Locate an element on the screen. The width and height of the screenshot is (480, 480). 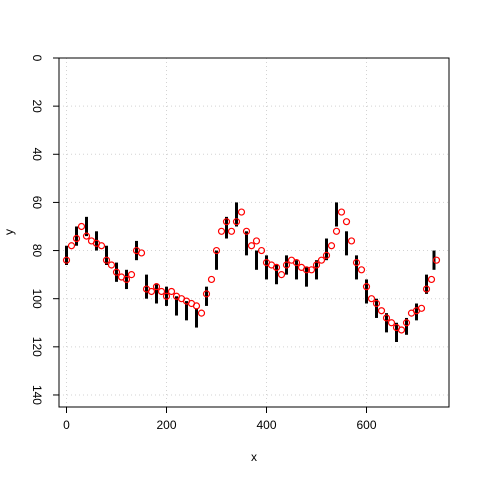
y-axis: 0 20 40 60 80 100 120 140 is located at coordinates (44, 230).